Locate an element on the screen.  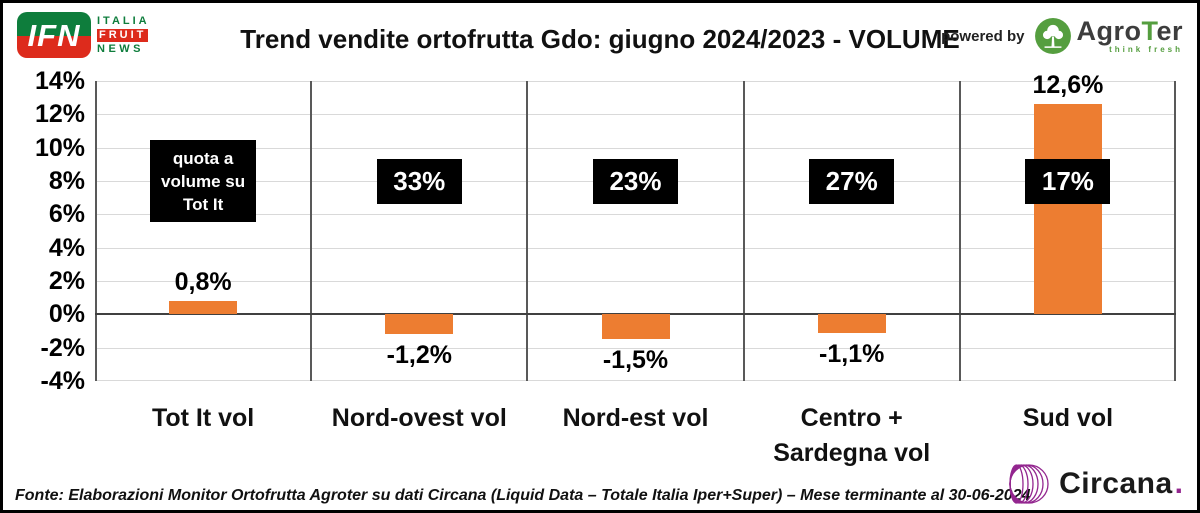
ifn-logo: IFN ITALIA FRUIT NEWS is located at coordinates (83, 35).